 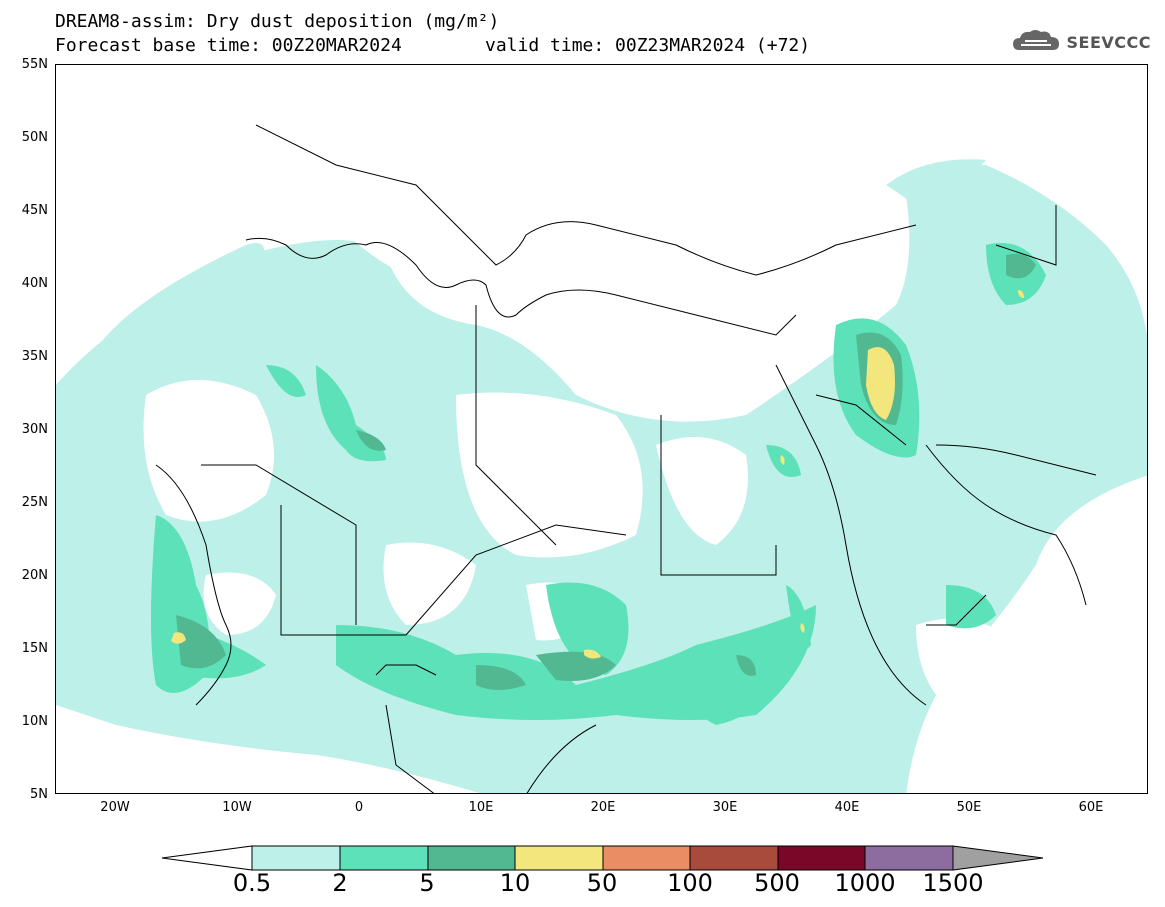 I want to click on colorbar-label: 50, so click(x=602, y=883).